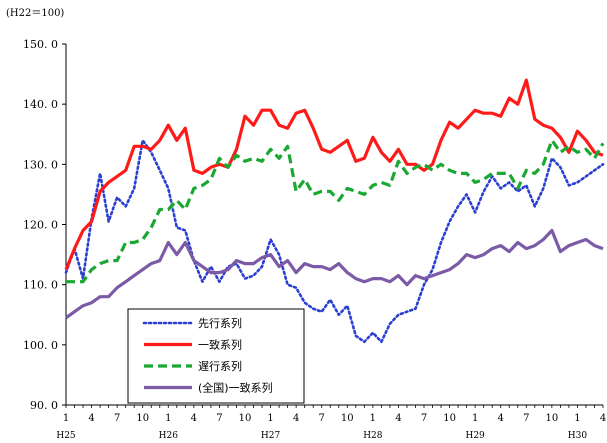 This screenshot has height=443, width=607. What do you see at coordinates (40, 44) in the screenshot?
I see `y-tick-label: 150. 0` at bounding box center [40, 44].